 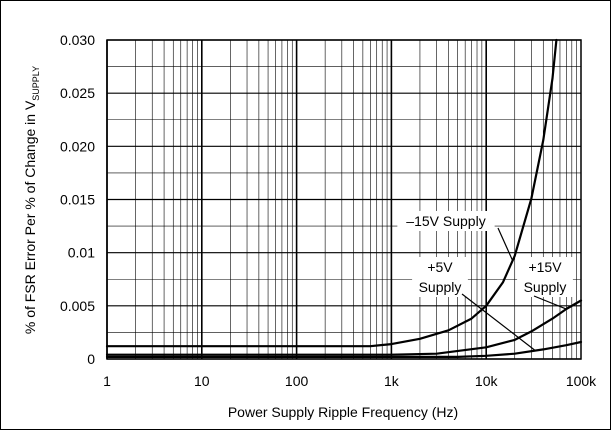 What do you see at coordinates (107, 381) in the screenshot?
I see `x-tick-label: 1` at bounding box center [107, 381].